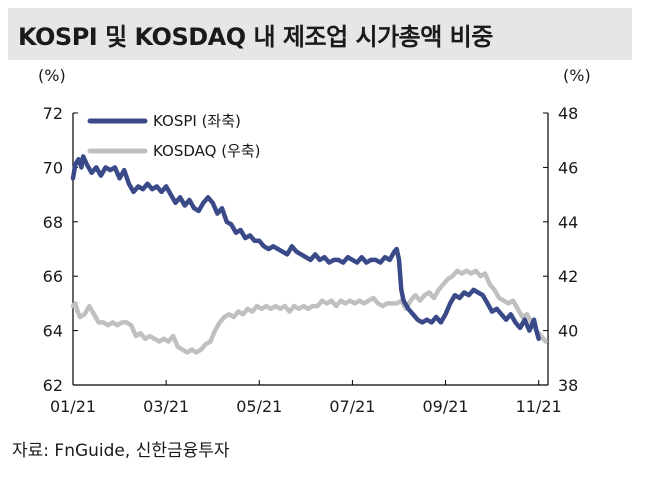 The image size is (645, 483). What do you see at coordinates (577, 75) in the screenshot?
I see `right-axis-unit: (%)` at bounding box center [577, 75].